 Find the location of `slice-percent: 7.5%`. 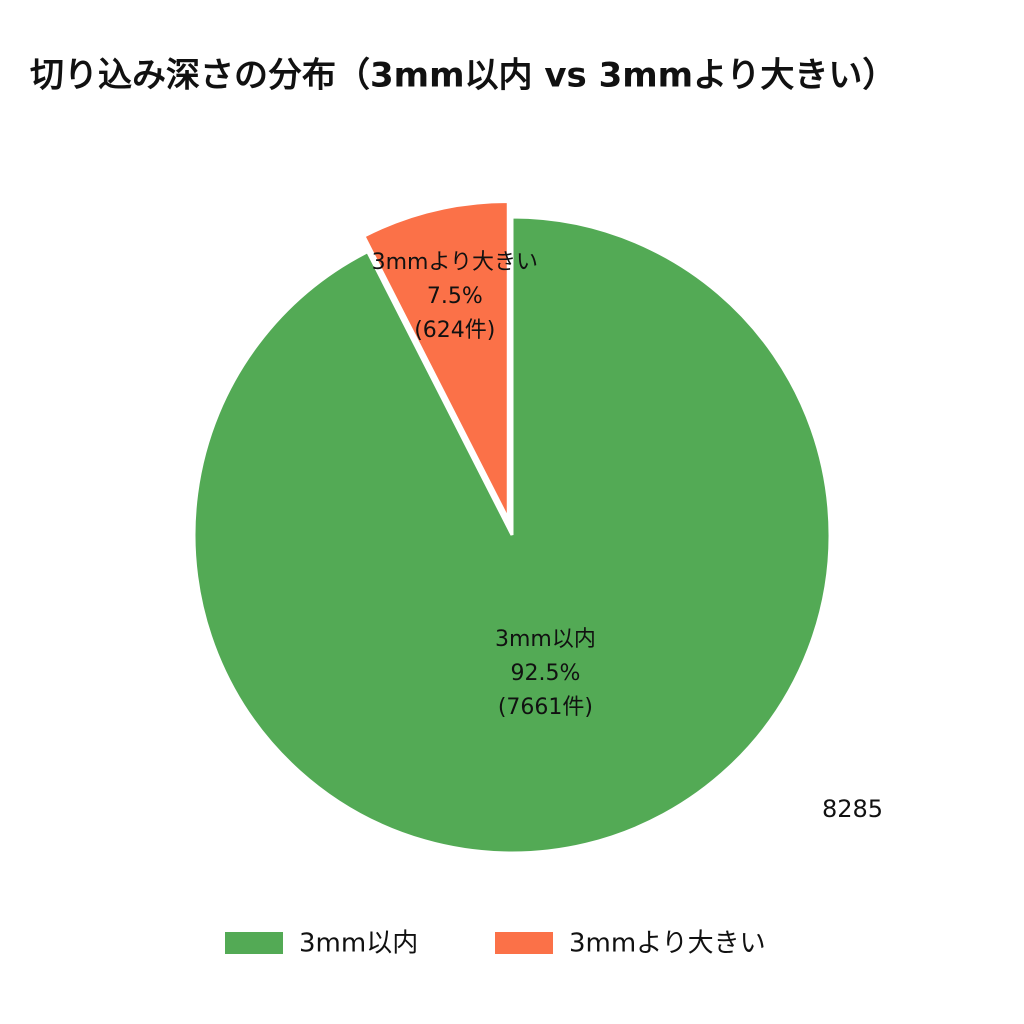

slice-percent: 7.5% is located at coordinates (455, 296).